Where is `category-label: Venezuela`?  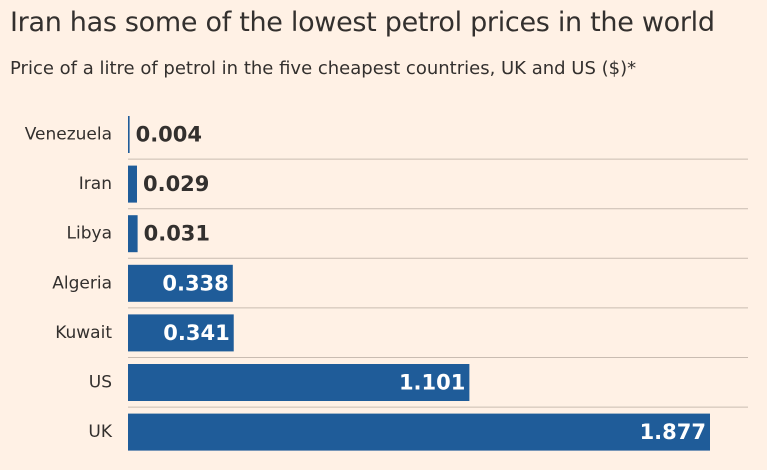 category-label: Venezuela is located at coordinates (68, 135).